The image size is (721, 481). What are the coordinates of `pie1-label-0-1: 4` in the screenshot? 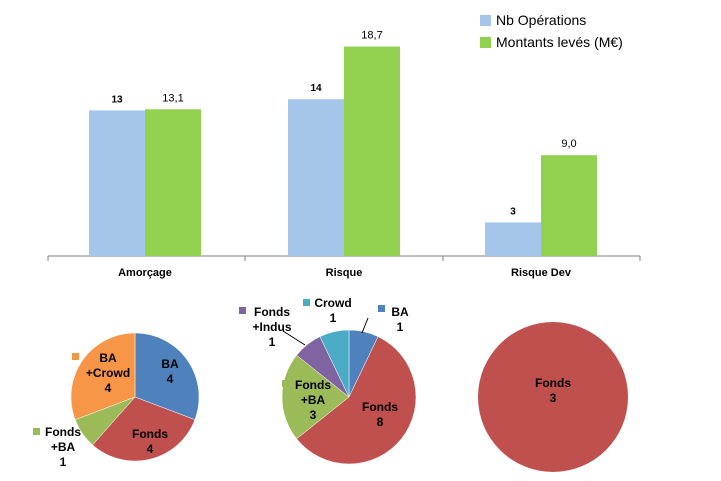 It's located at (170, 379).